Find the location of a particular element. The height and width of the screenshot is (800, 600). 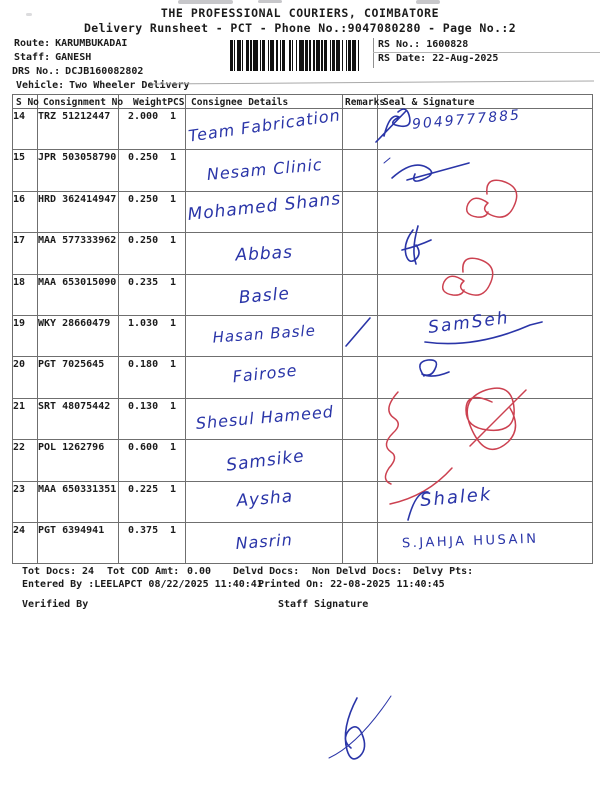

weight-value: 0.180 is located at coordinates (143, 365).